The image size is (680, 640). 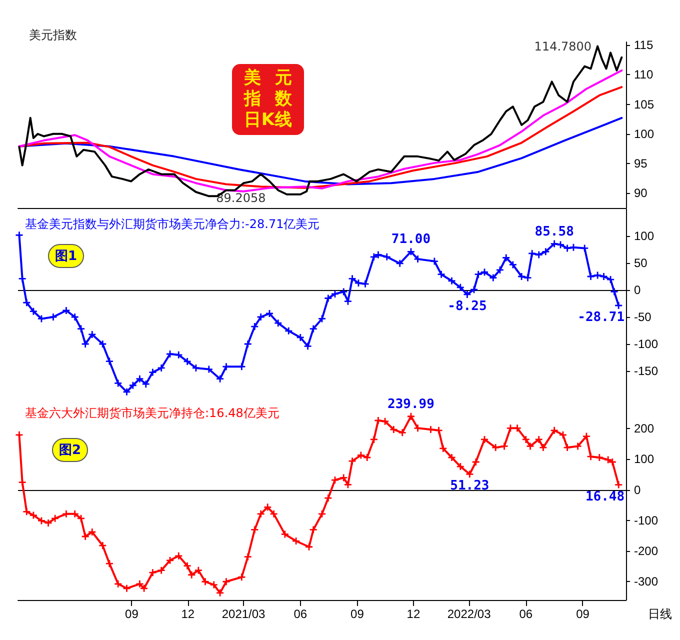 I want to click on data-label: 85.58, so click(x=554, y=232).